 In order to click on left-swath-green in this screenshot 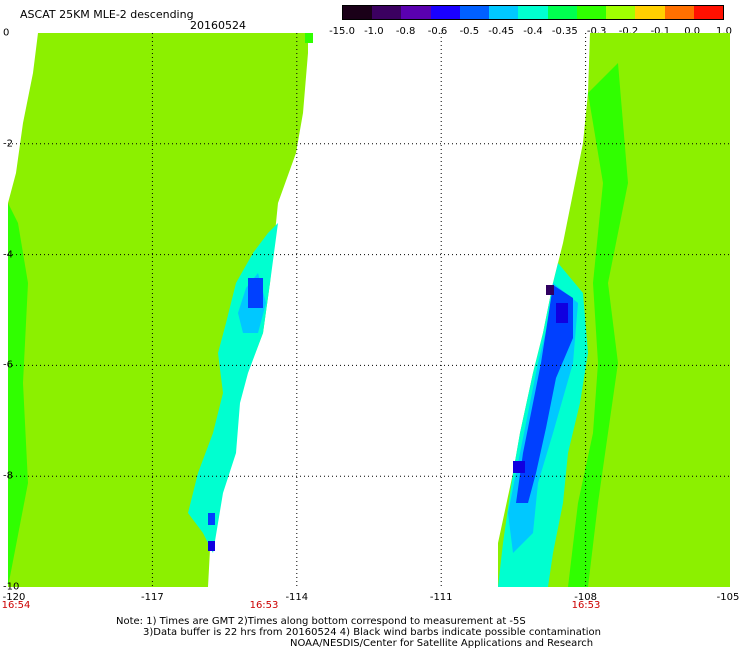, I will do `click(18, 395)`.